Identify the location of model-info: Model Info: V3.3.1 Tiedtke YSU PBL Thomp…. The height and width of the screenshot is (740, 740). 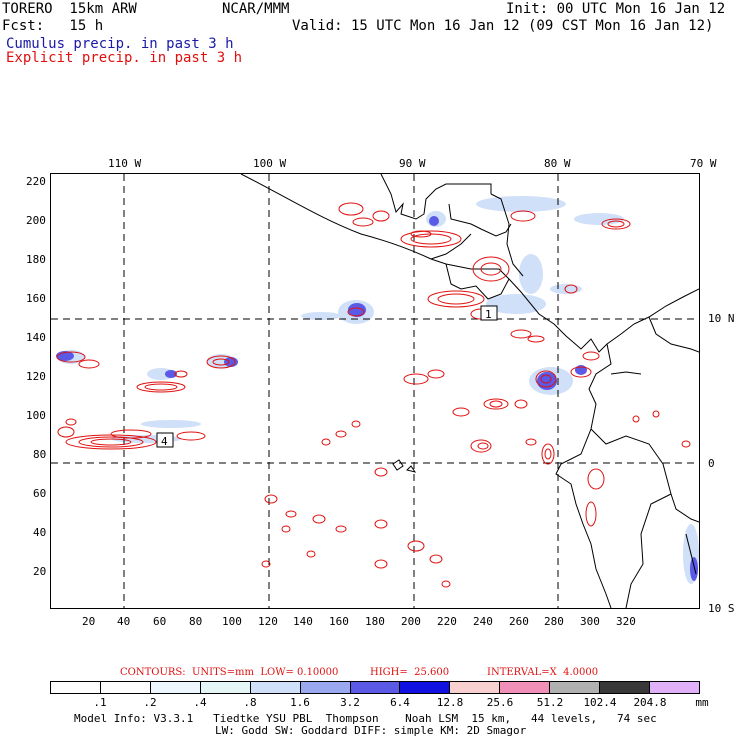
(365, 718).